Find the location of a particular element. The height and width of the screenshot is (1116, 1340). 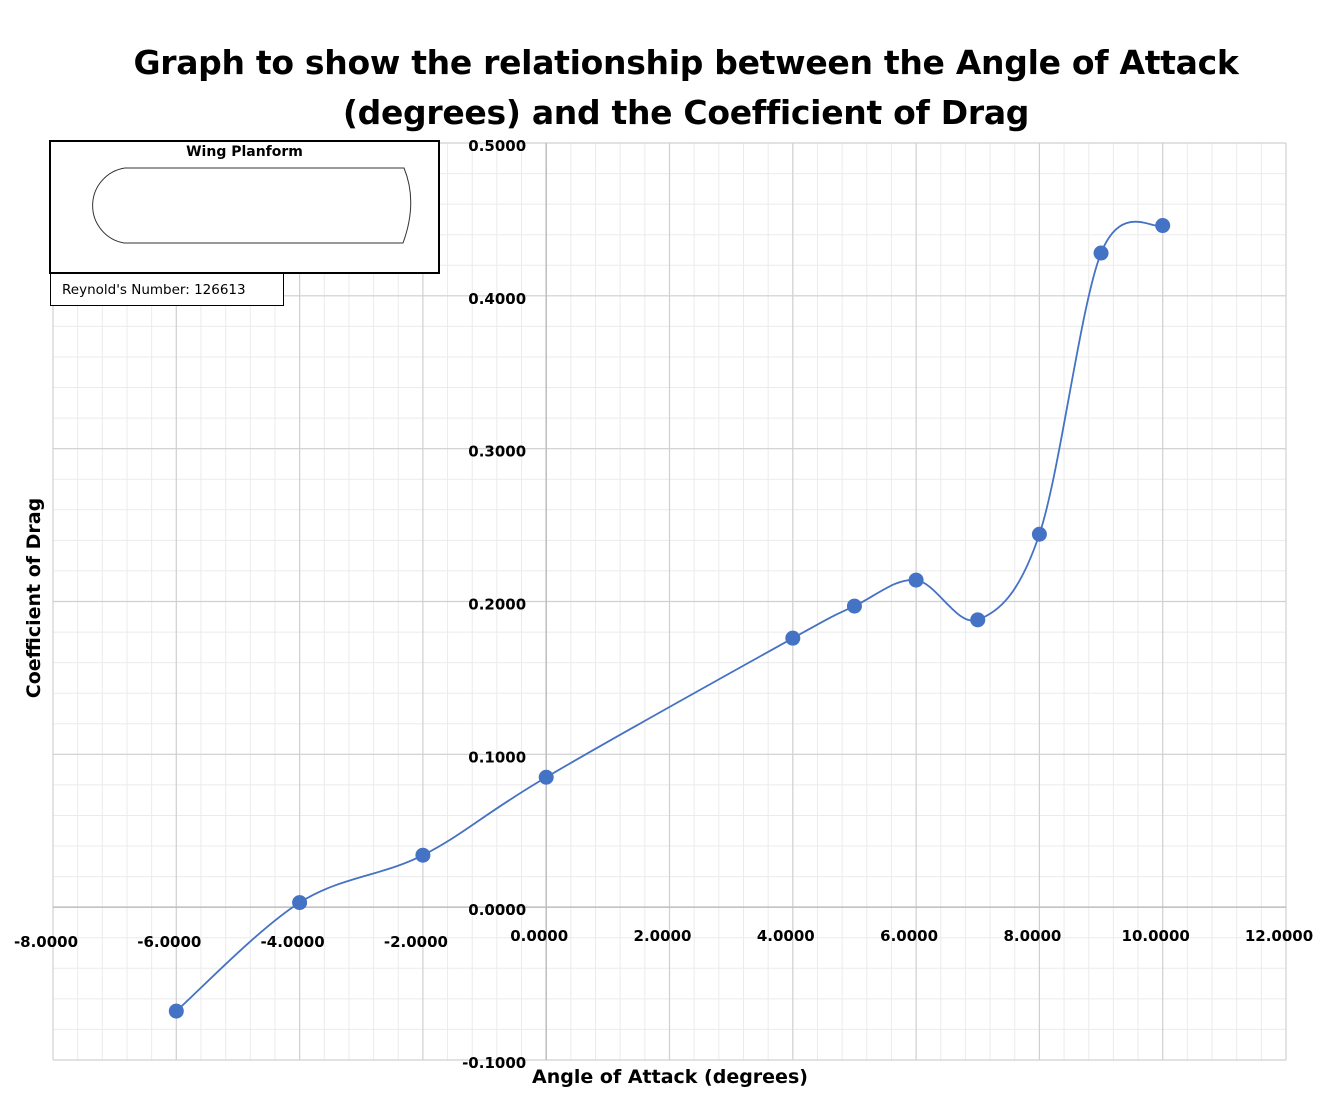

x-tick-label: 4.0000 is located at coordinates (786, 936).